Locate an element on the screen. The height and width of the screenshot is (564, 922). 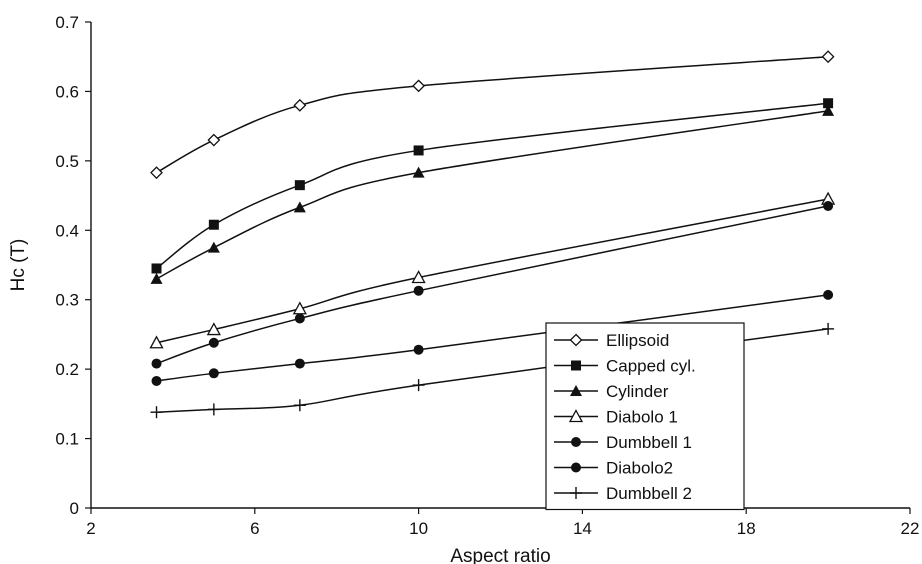
legend-item-diabolo-1: Diabolo 1 is located at coordinates (616, 417).